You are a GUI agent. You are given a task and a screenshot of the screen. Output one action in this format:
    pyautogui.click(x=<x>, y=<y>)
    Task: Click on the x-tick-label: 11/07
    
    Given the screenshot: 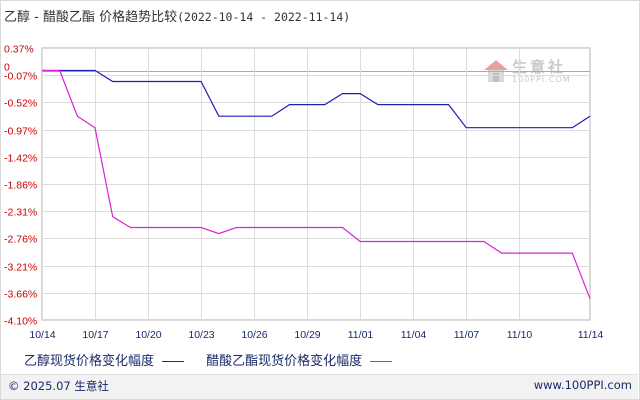 What is the action you would take?
    pyautogui.click(x=467, y=335)
    